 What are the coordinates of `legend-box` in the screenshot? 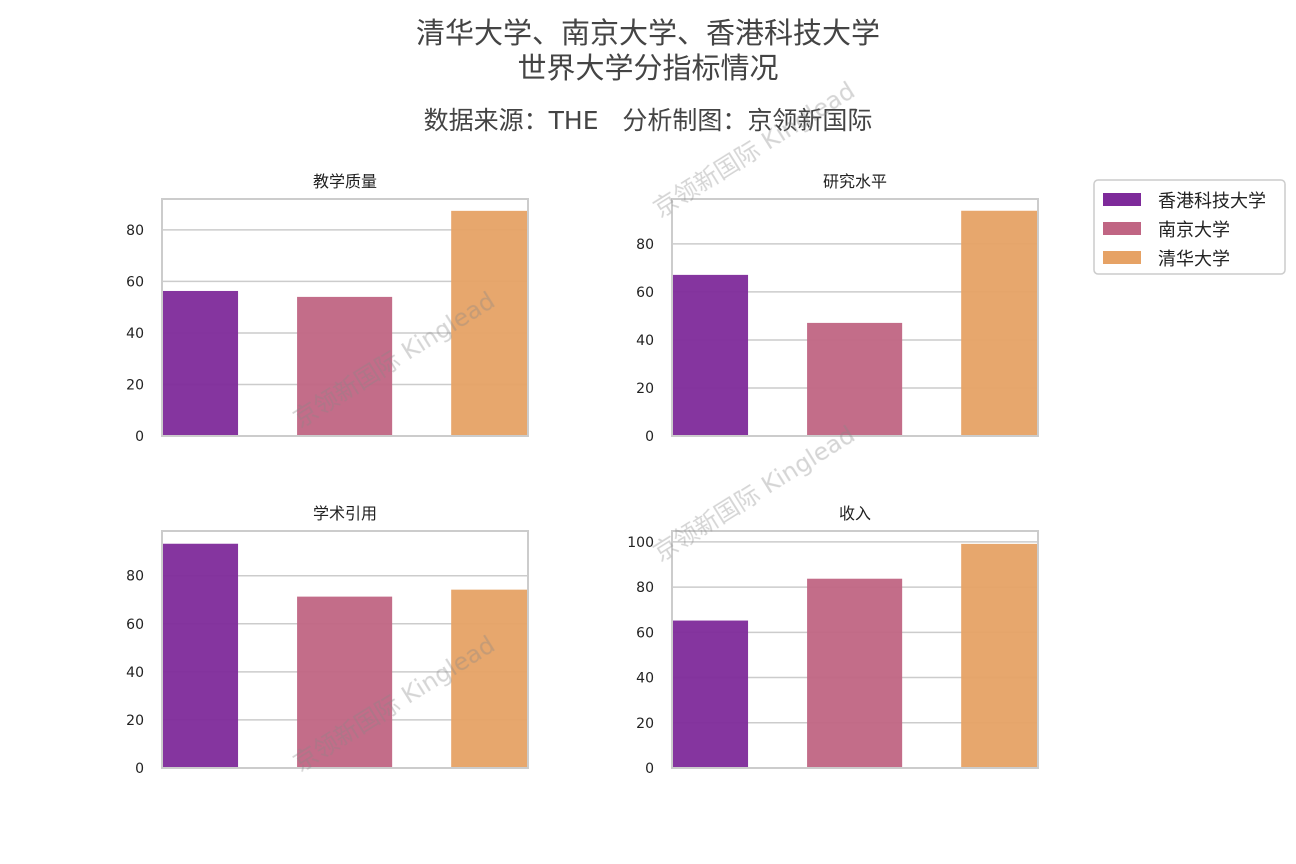 It's located at (1189, 227).